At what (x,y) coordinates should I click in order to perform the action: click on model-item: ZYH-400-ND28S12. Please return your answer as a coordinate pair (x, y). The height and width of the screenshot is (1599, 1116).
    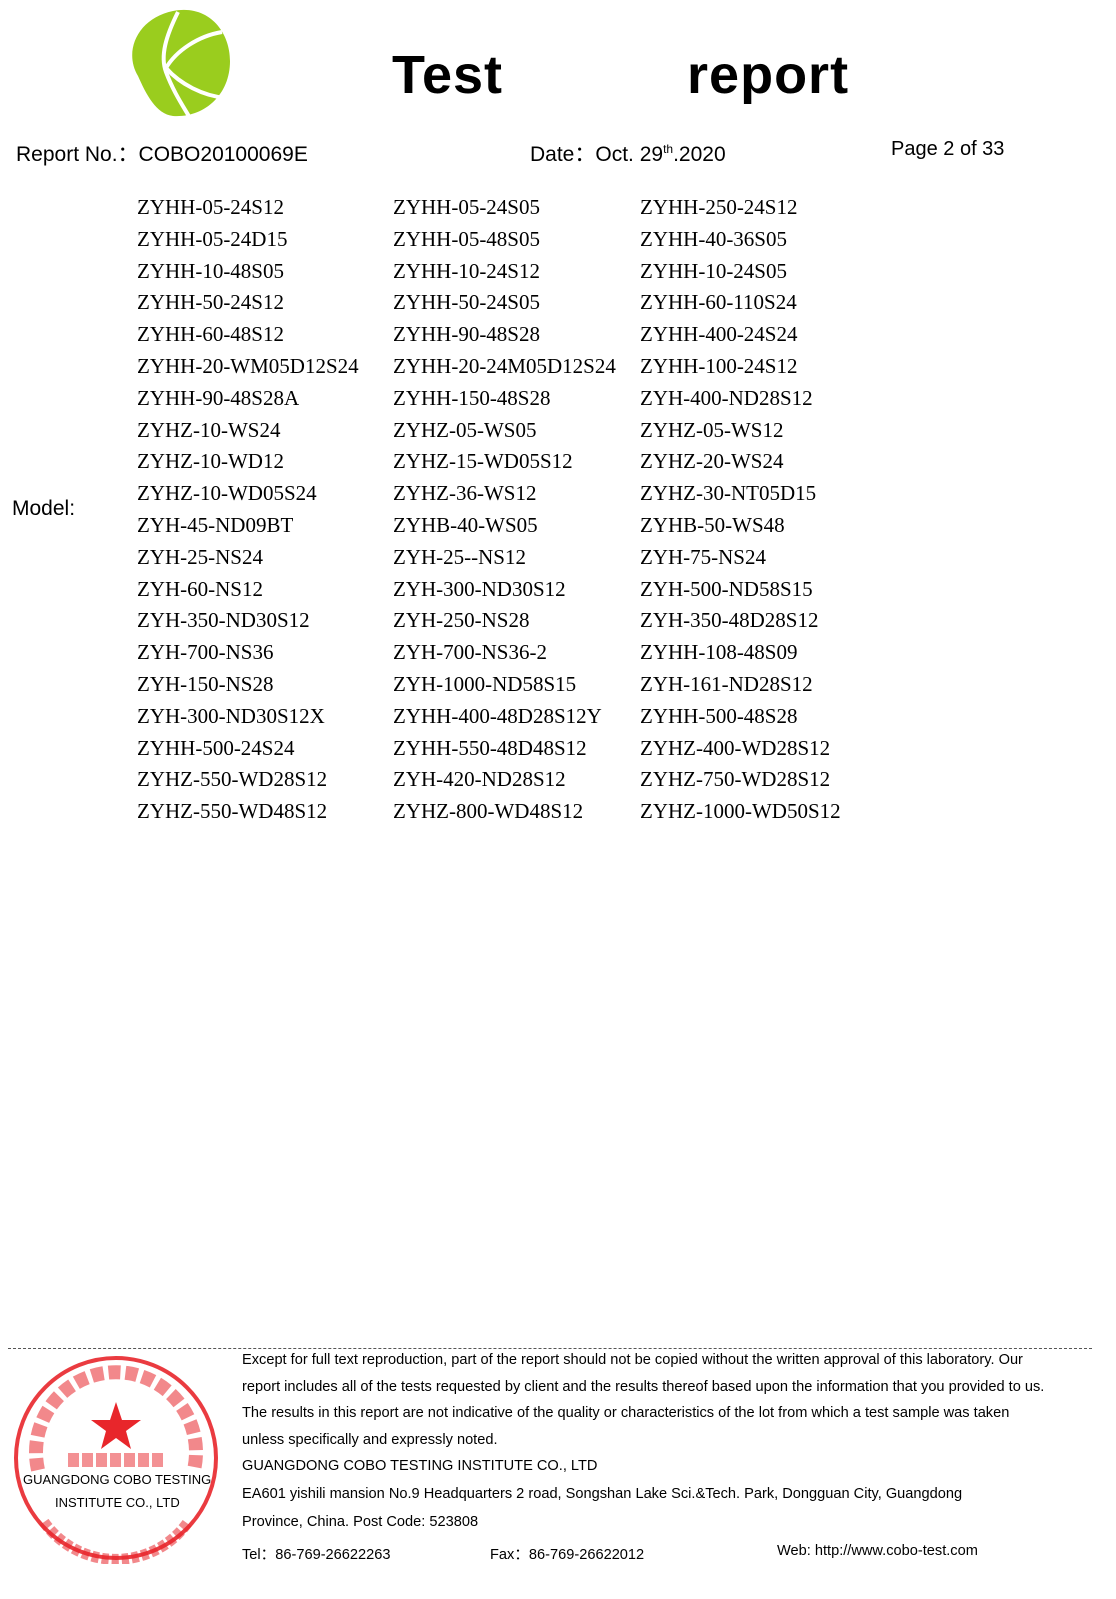
    Looking at the image, I should click on (726, 397).